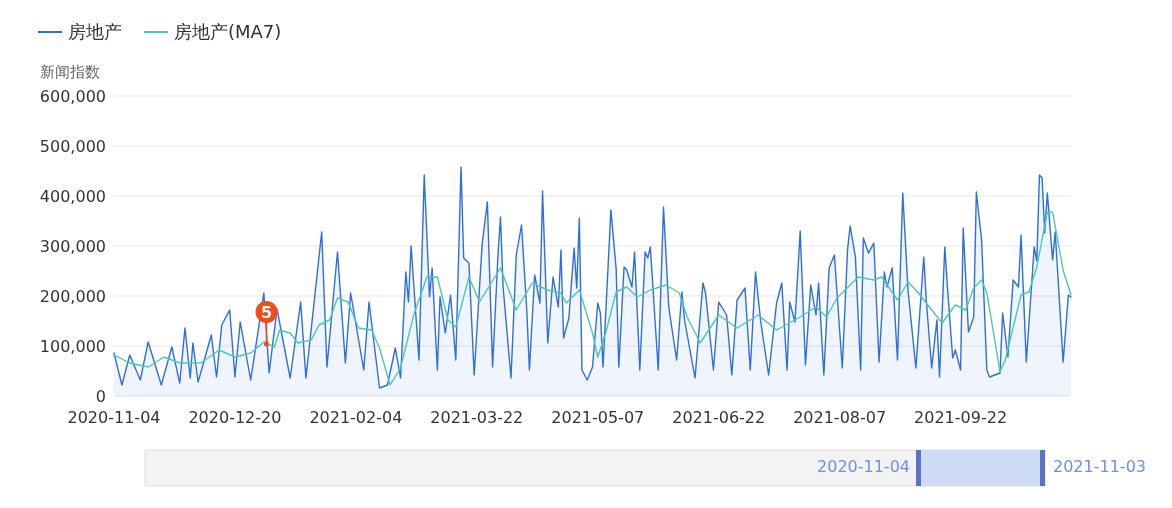  What do you see at coordinates (840, 417) in the screenshot?
I see `x-tick-label: 2021-08-07` at bounding box center [840, 417].